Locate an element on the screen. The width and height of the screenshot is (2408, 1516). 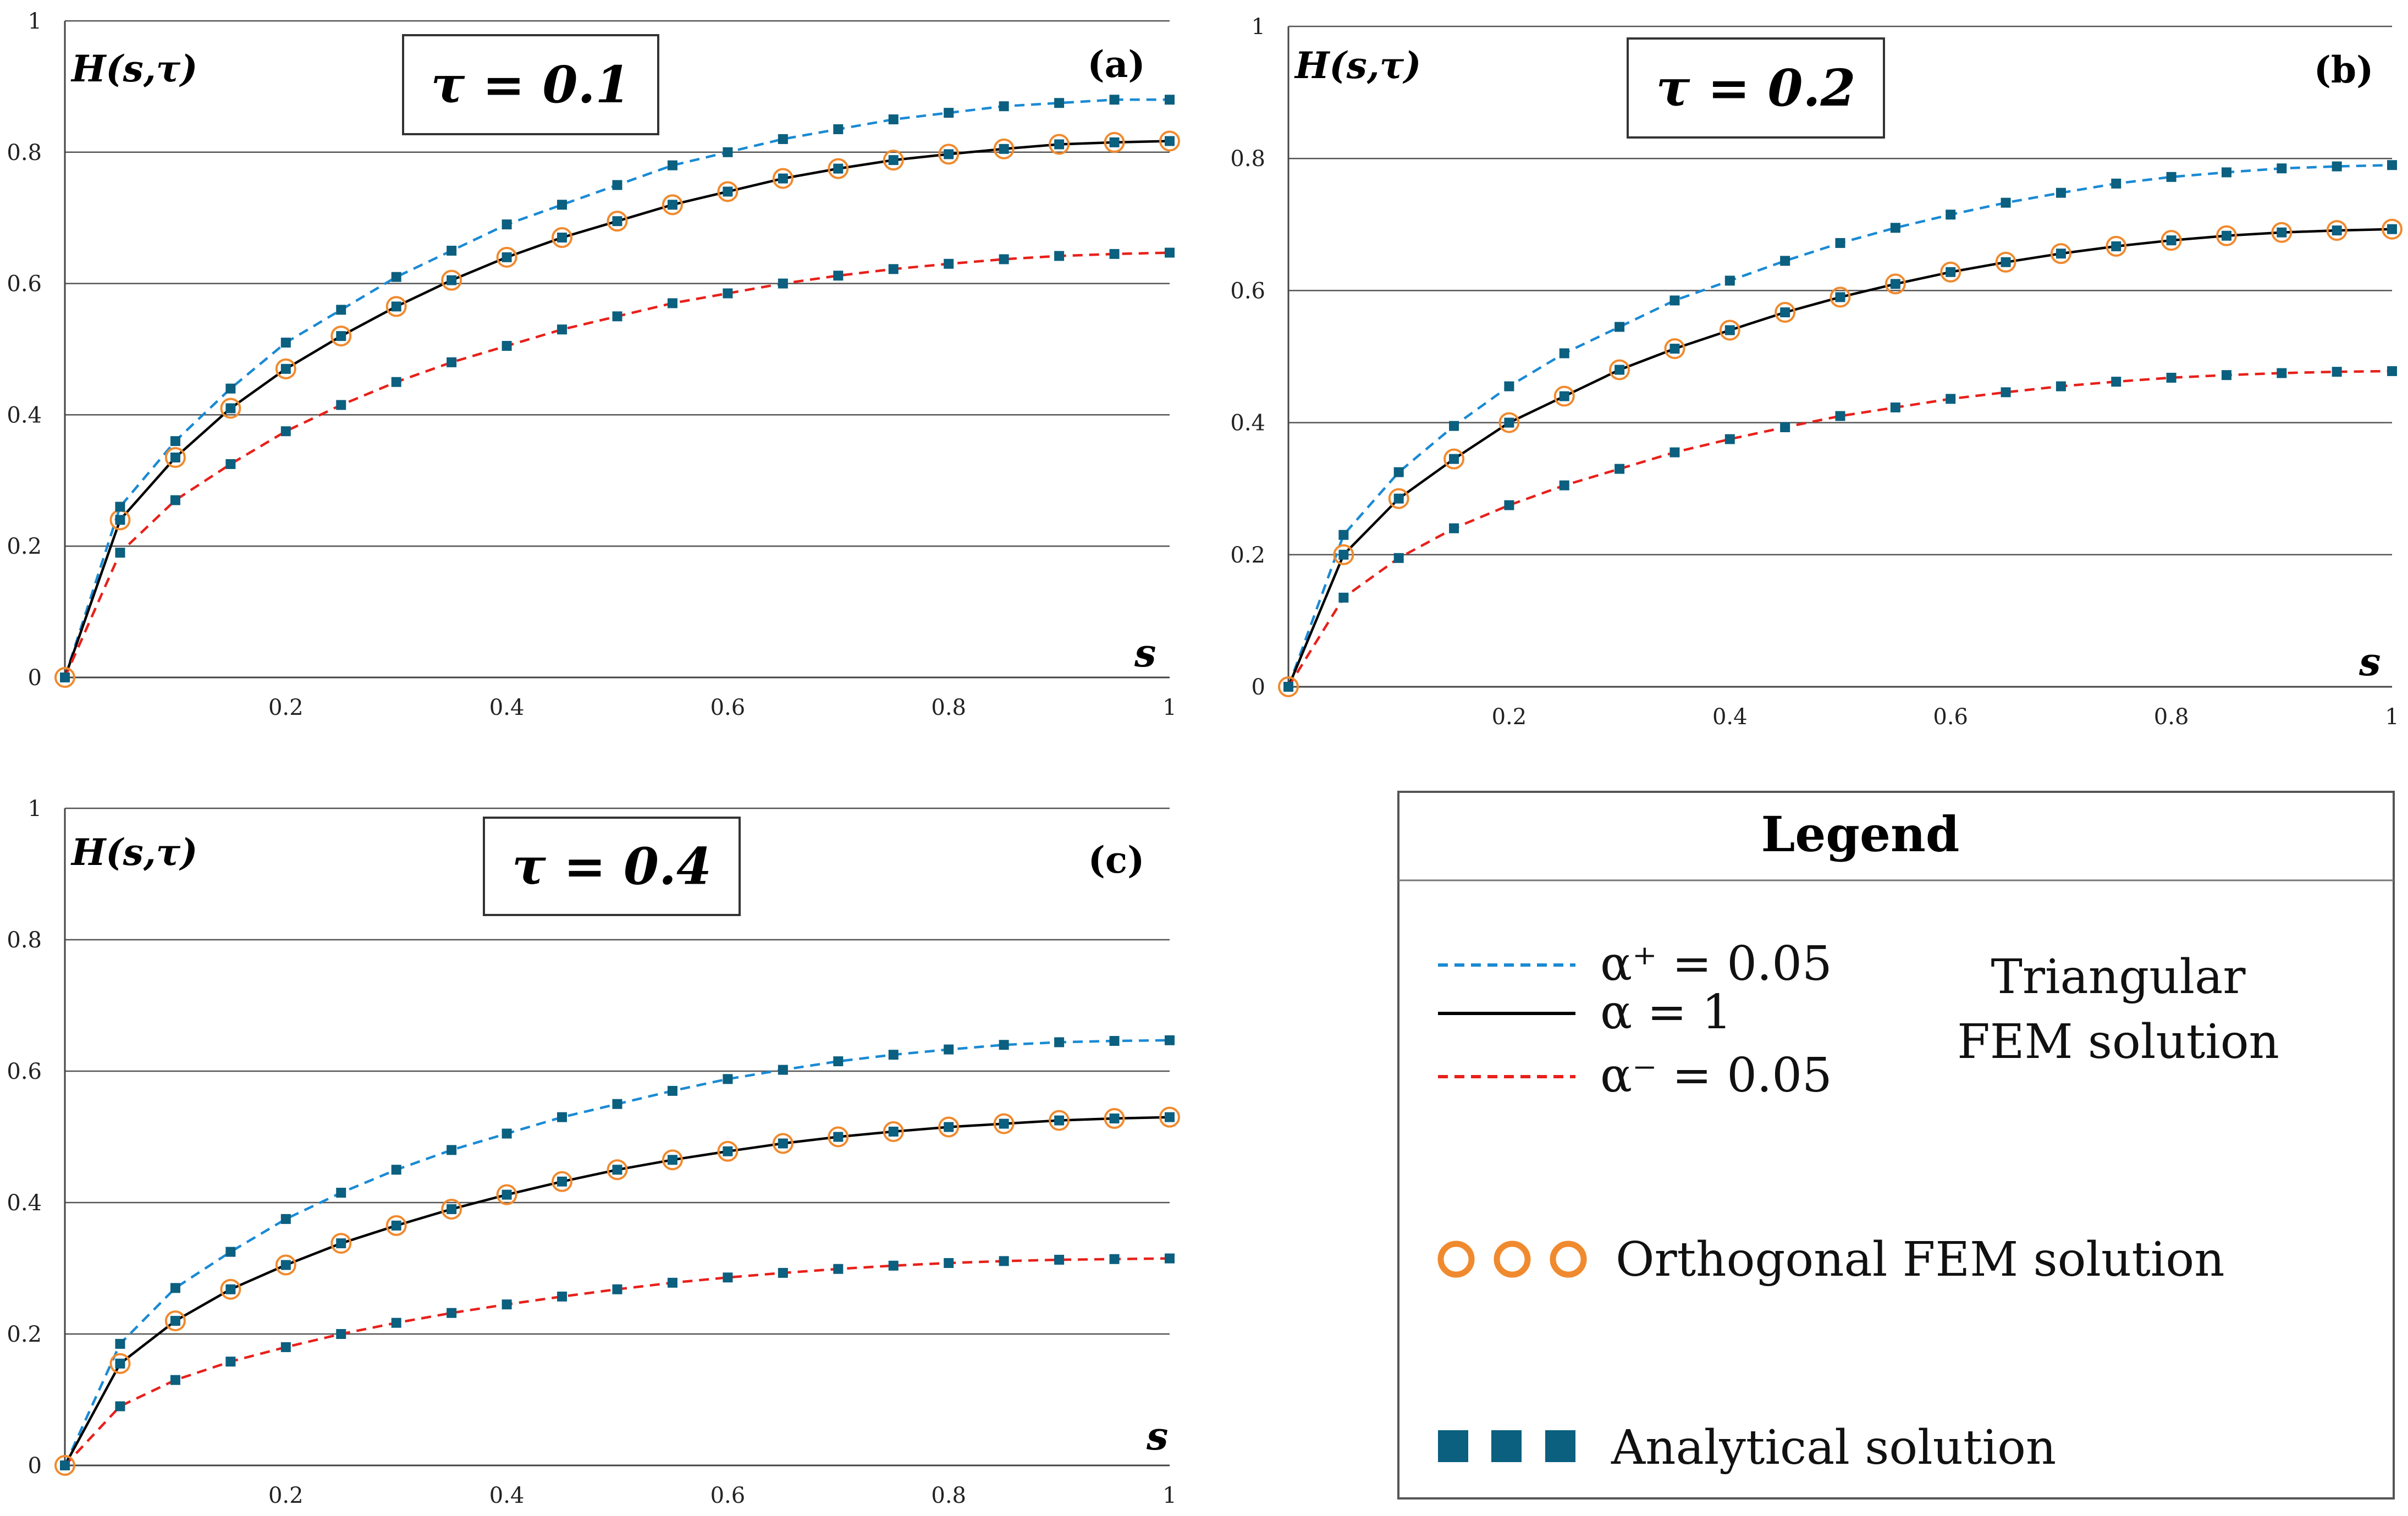
x-tick-label: 0.2 is located at coordinates (286, 1496).